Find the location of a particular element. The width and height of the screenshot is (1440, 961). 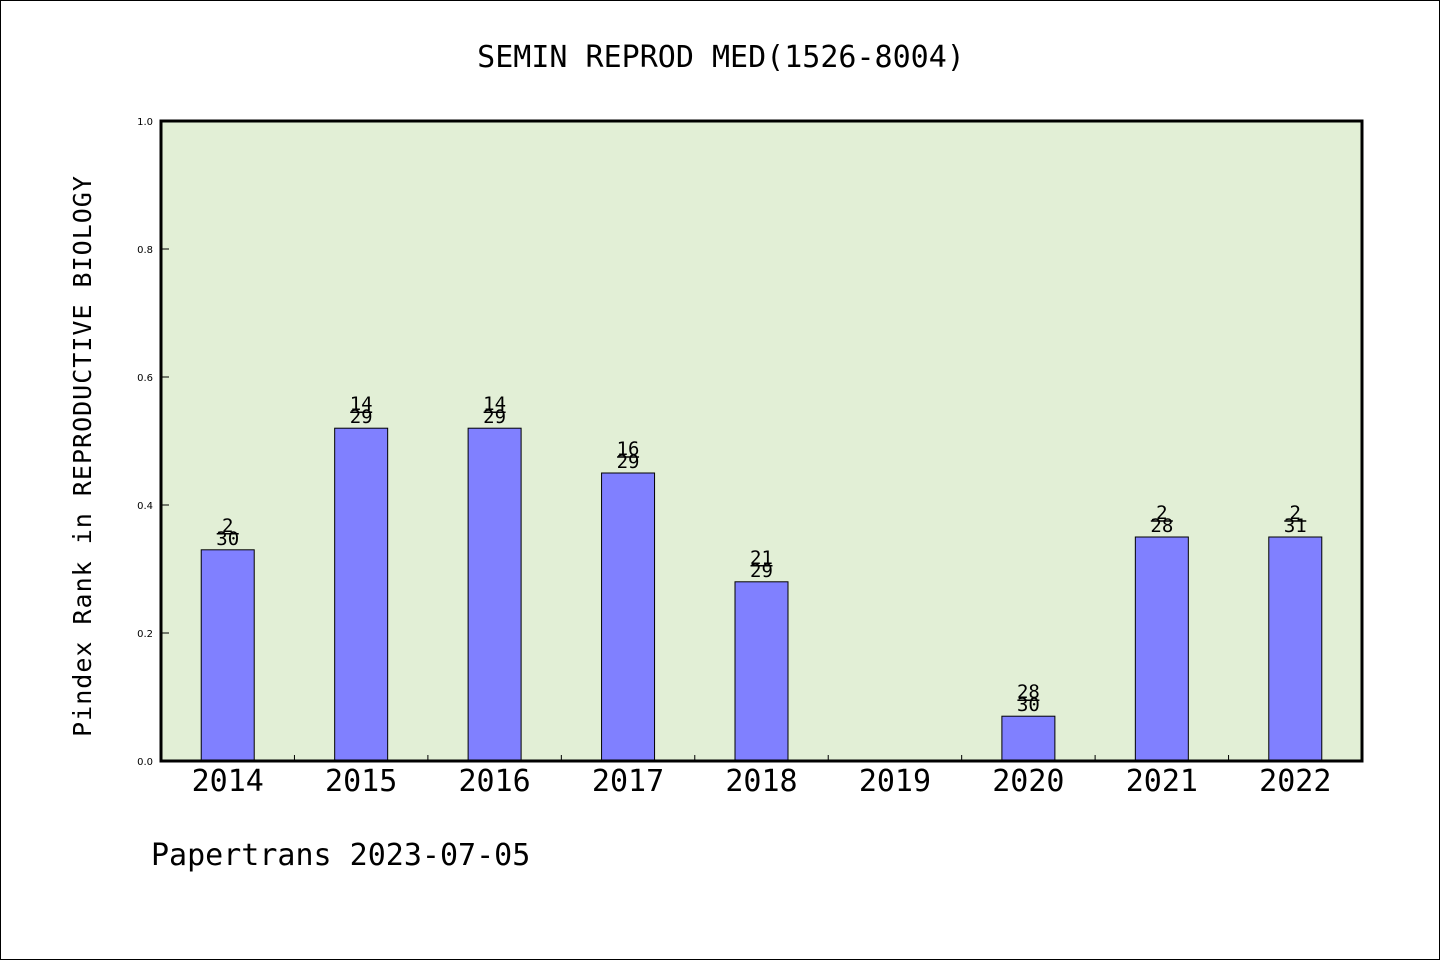

x-tick-label: 2017 is located at coordinates (628, 781).